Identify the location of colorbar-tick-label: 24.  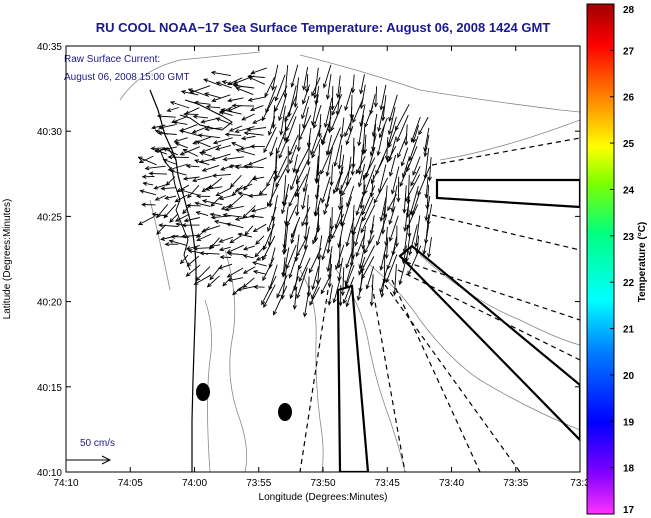
(629, 190).